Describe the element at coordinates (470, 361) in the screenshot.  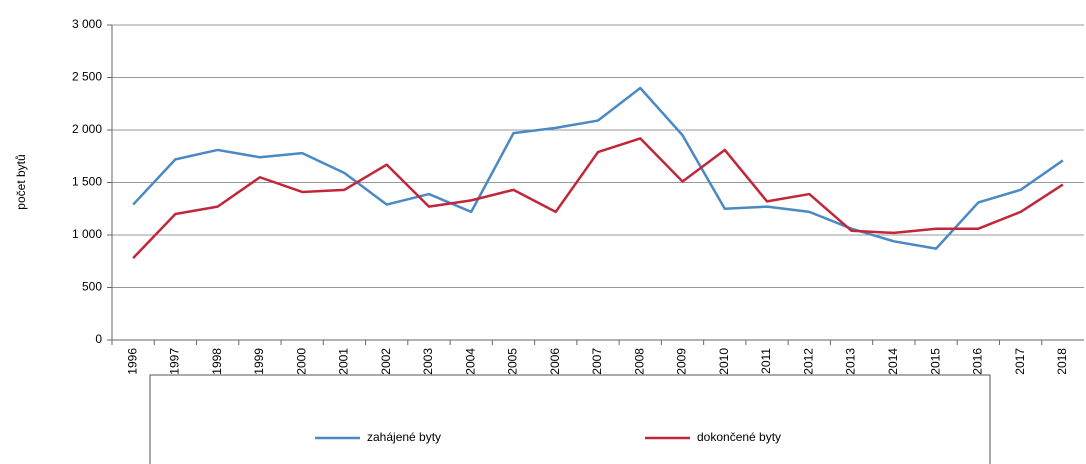
I see `x-tick-label: 2004` at that location.